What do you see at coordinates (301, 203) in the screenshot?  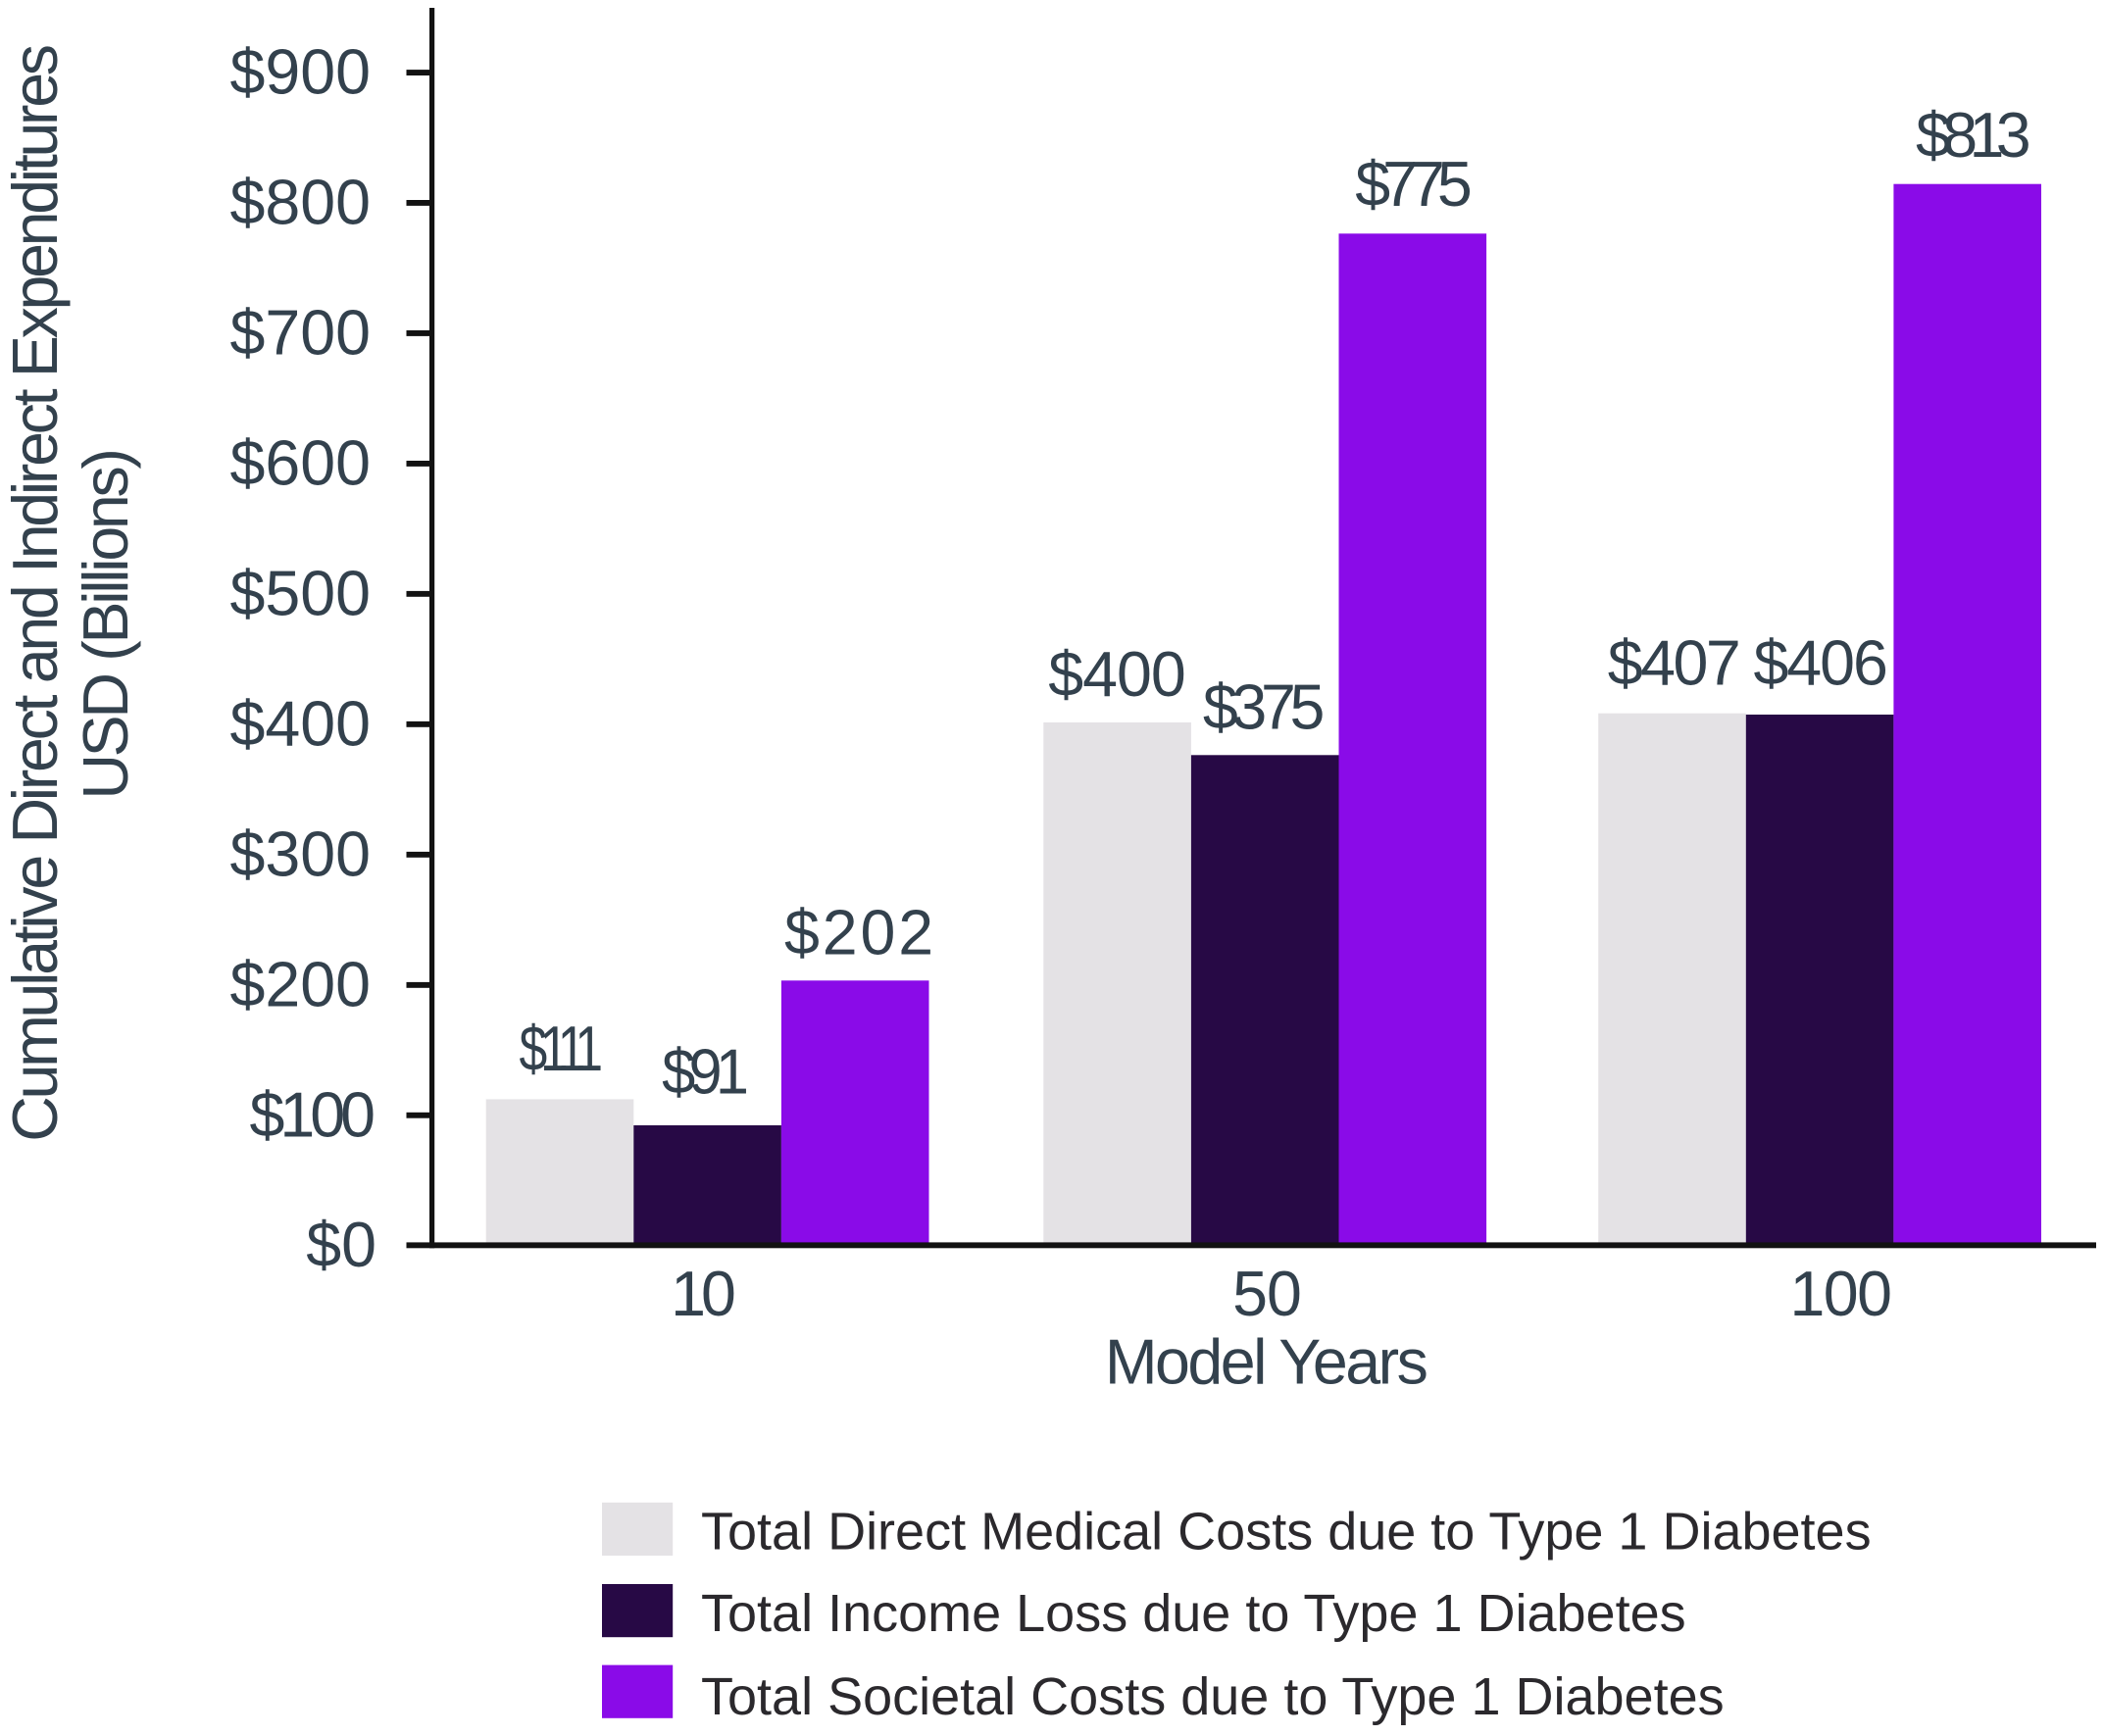 I see `svg-text: $800` at bounding box center [301, 203].